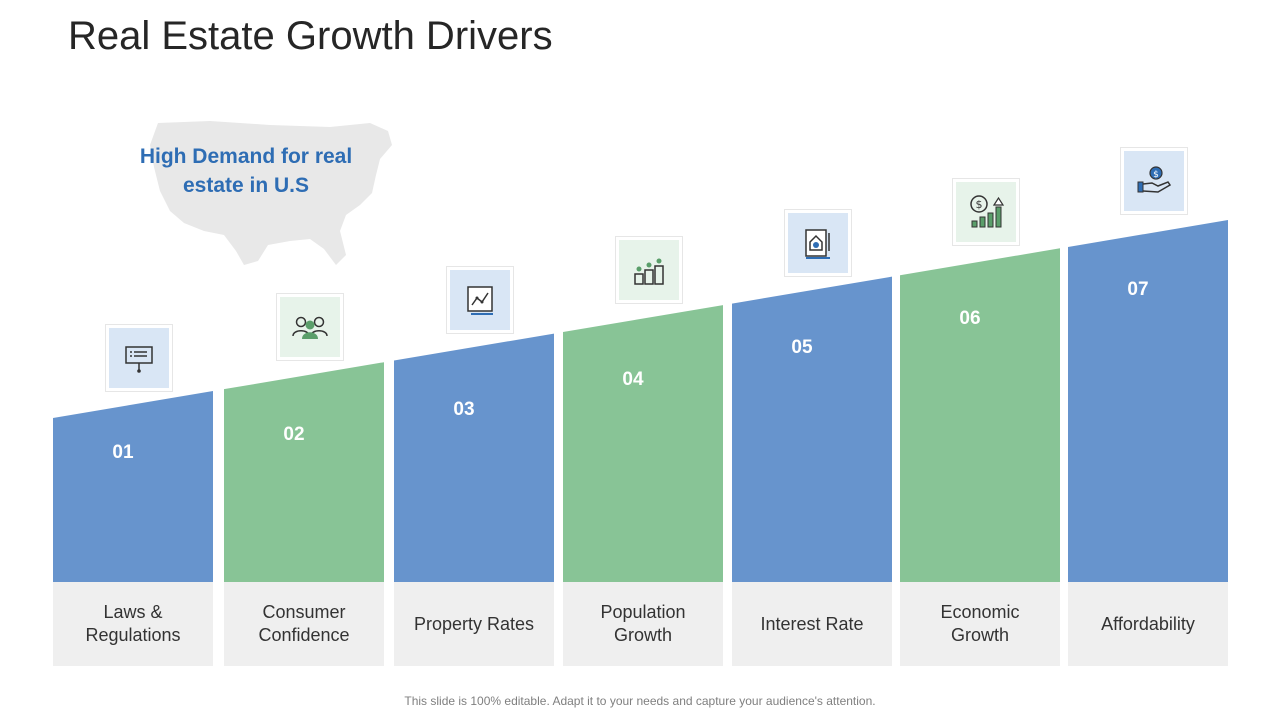 This screenshot has width=1280, height=720. What do you see at coordinates (246, 171) in the screenshot?
I see `callout-text: High Demand for real estate in U.S` at bounding box center [246, 171].